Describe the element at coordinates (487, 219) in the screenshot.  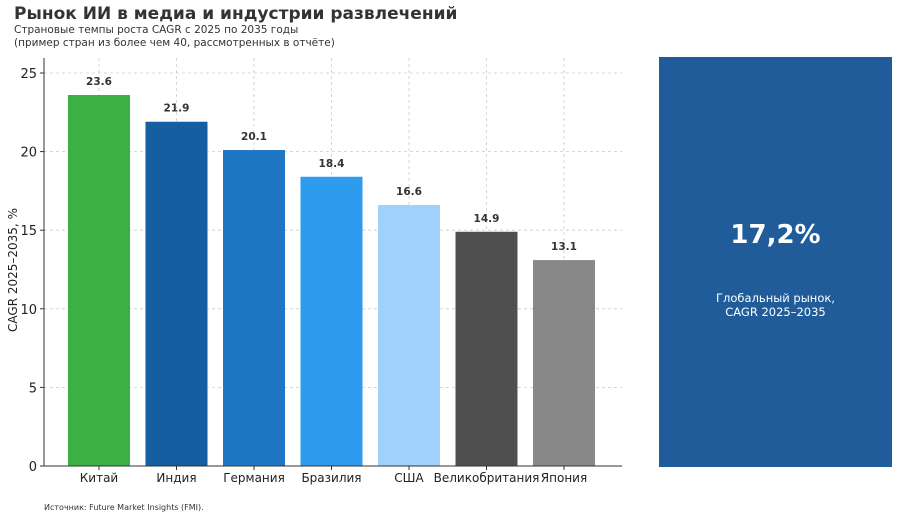
I see `data-label: 14.9` at that location.